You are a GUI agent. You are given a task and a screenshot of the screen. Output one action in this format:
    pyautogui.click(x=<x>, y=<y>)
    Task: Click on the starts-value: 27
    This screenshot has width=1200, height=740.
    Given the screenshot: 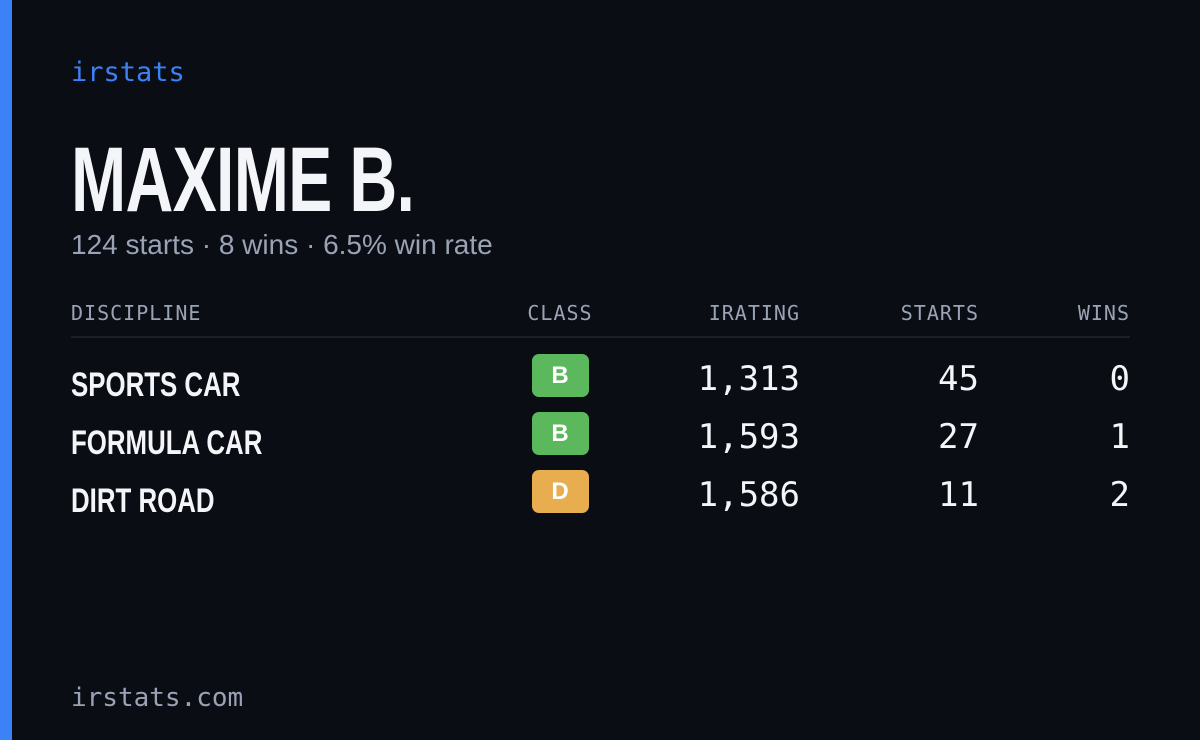 What is the action you would take?
    pyautogui.click(x=958, y=437)
    